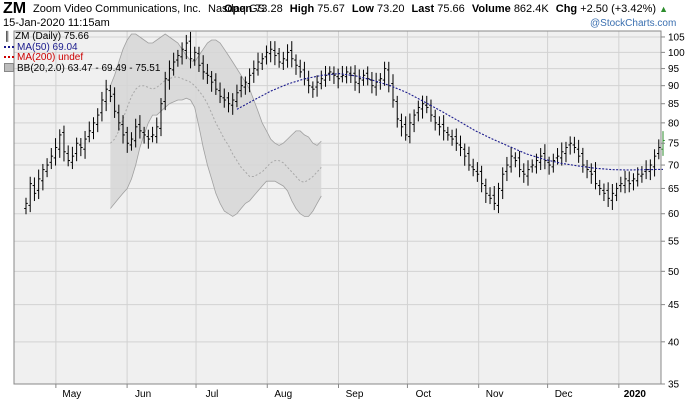 The width and height of the screenshot is (700, 400). I want to click on exchange-name: Nasdaq GS, so click(236, 9).